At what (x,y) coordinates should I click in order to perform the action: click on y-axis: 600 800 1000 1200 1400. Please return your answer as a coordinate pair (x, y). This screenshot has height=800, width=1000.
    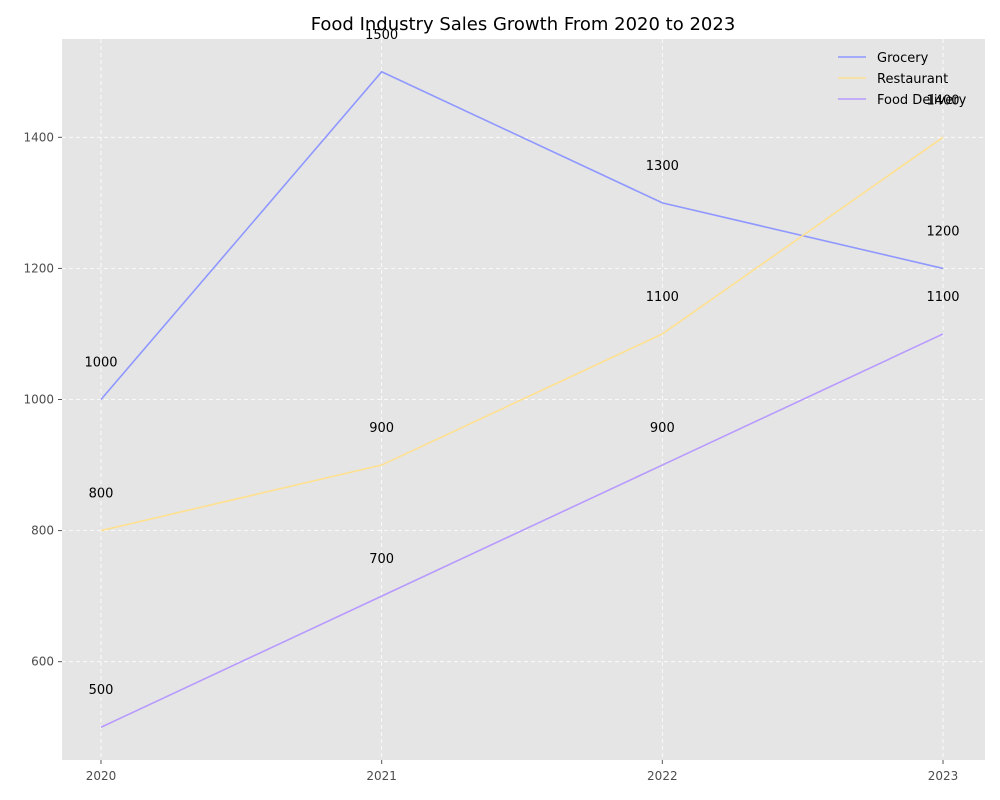
    Looking at the image, I should click on (42, 399).